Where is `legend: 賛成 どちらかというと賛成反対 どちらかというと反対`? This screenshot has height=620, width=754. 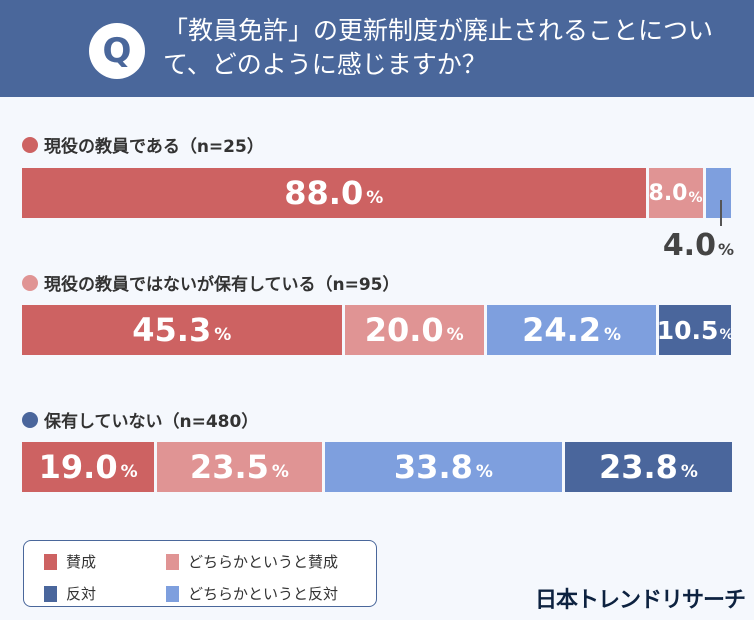 legend: 賛成 どちらかというと賛成反対 どちらかというと反対 is located at coordinates (200, 573).